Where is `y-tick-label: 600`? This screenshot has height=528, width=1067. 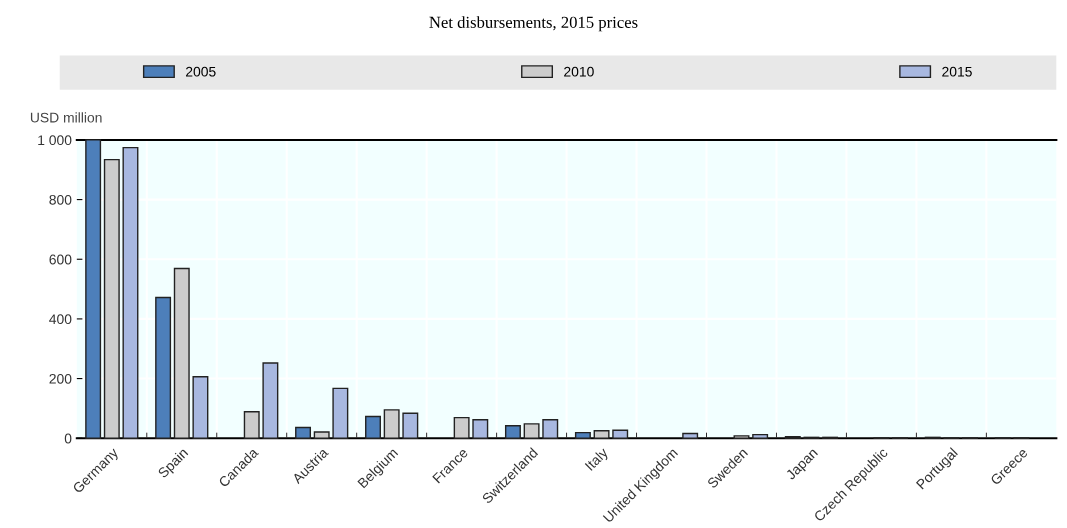
y-tick-label: 600 is located at coordinates (60, 259).